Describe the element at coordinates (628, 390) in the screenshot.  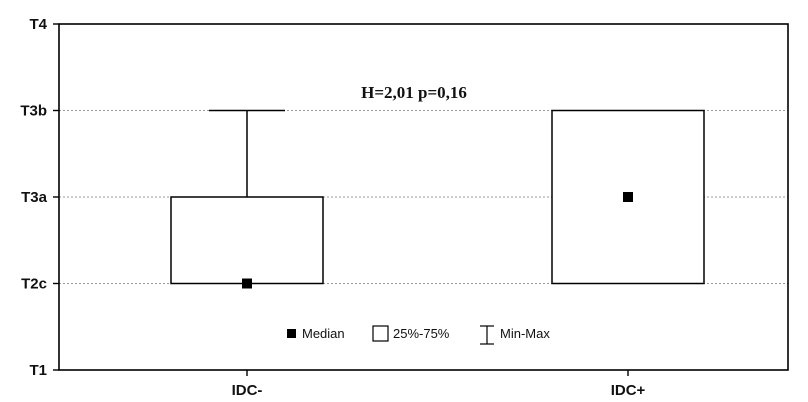
I see `x-tick-label: IDC+` at that location.